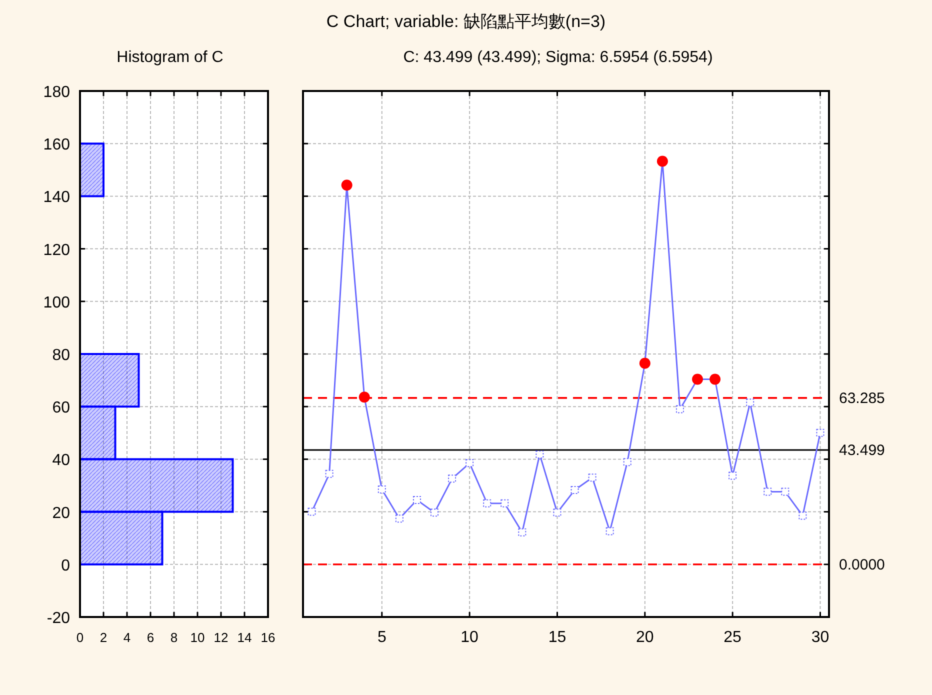 The height and width of the screenshot is (695, 932). What do you see at coordinates (56, 197) in the screenshot?
I see `y-tick-label: 140` at bounding box center [56, 197].